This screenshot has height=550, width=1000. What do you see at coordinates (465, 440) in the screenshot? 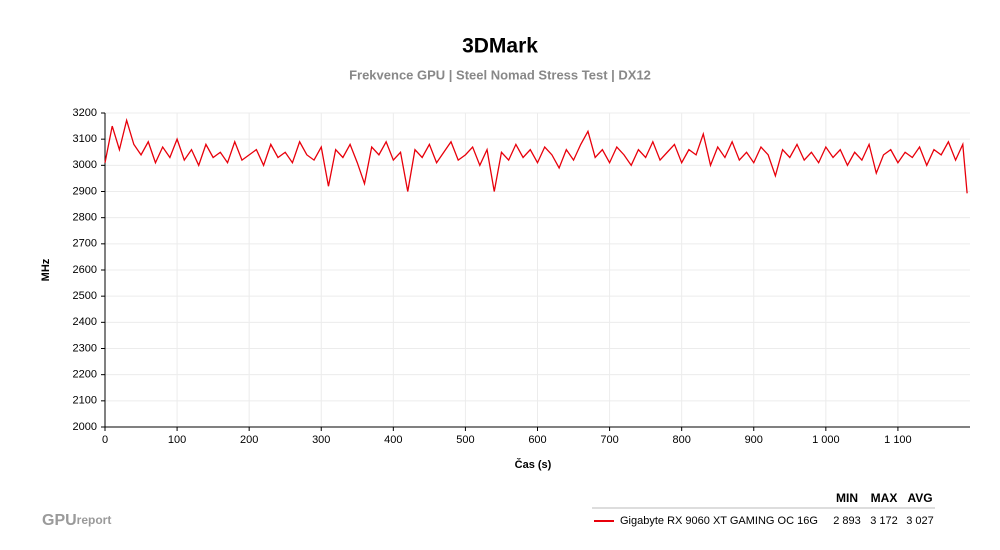
I see `x-tick-label: 500` at bounding box center [465, 440].